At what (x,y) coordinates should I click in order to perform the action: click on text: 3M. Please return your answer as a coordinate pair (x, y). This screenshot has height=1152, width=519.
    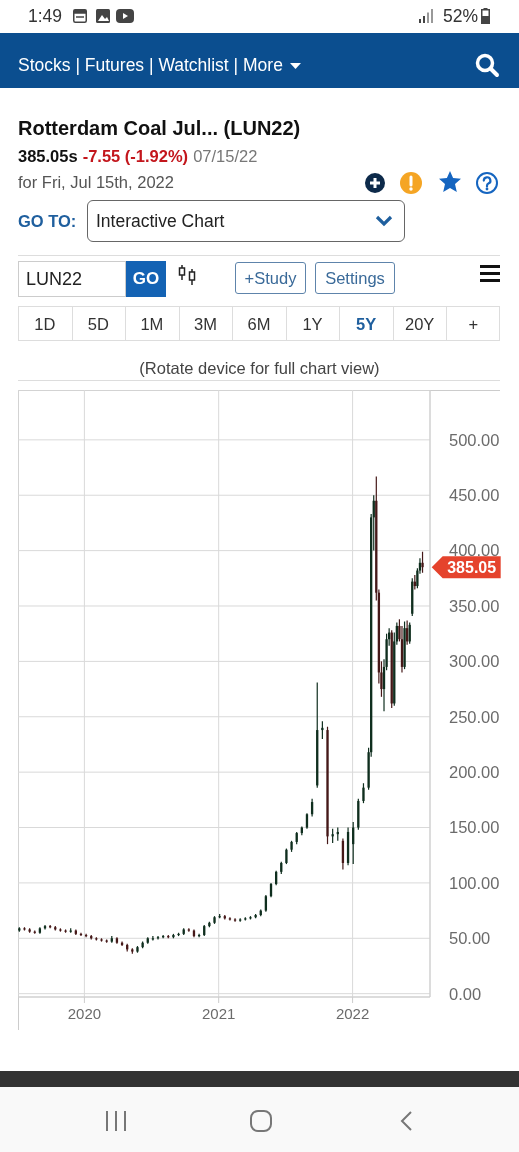
    Looking at the image, I should click on (205, 324).